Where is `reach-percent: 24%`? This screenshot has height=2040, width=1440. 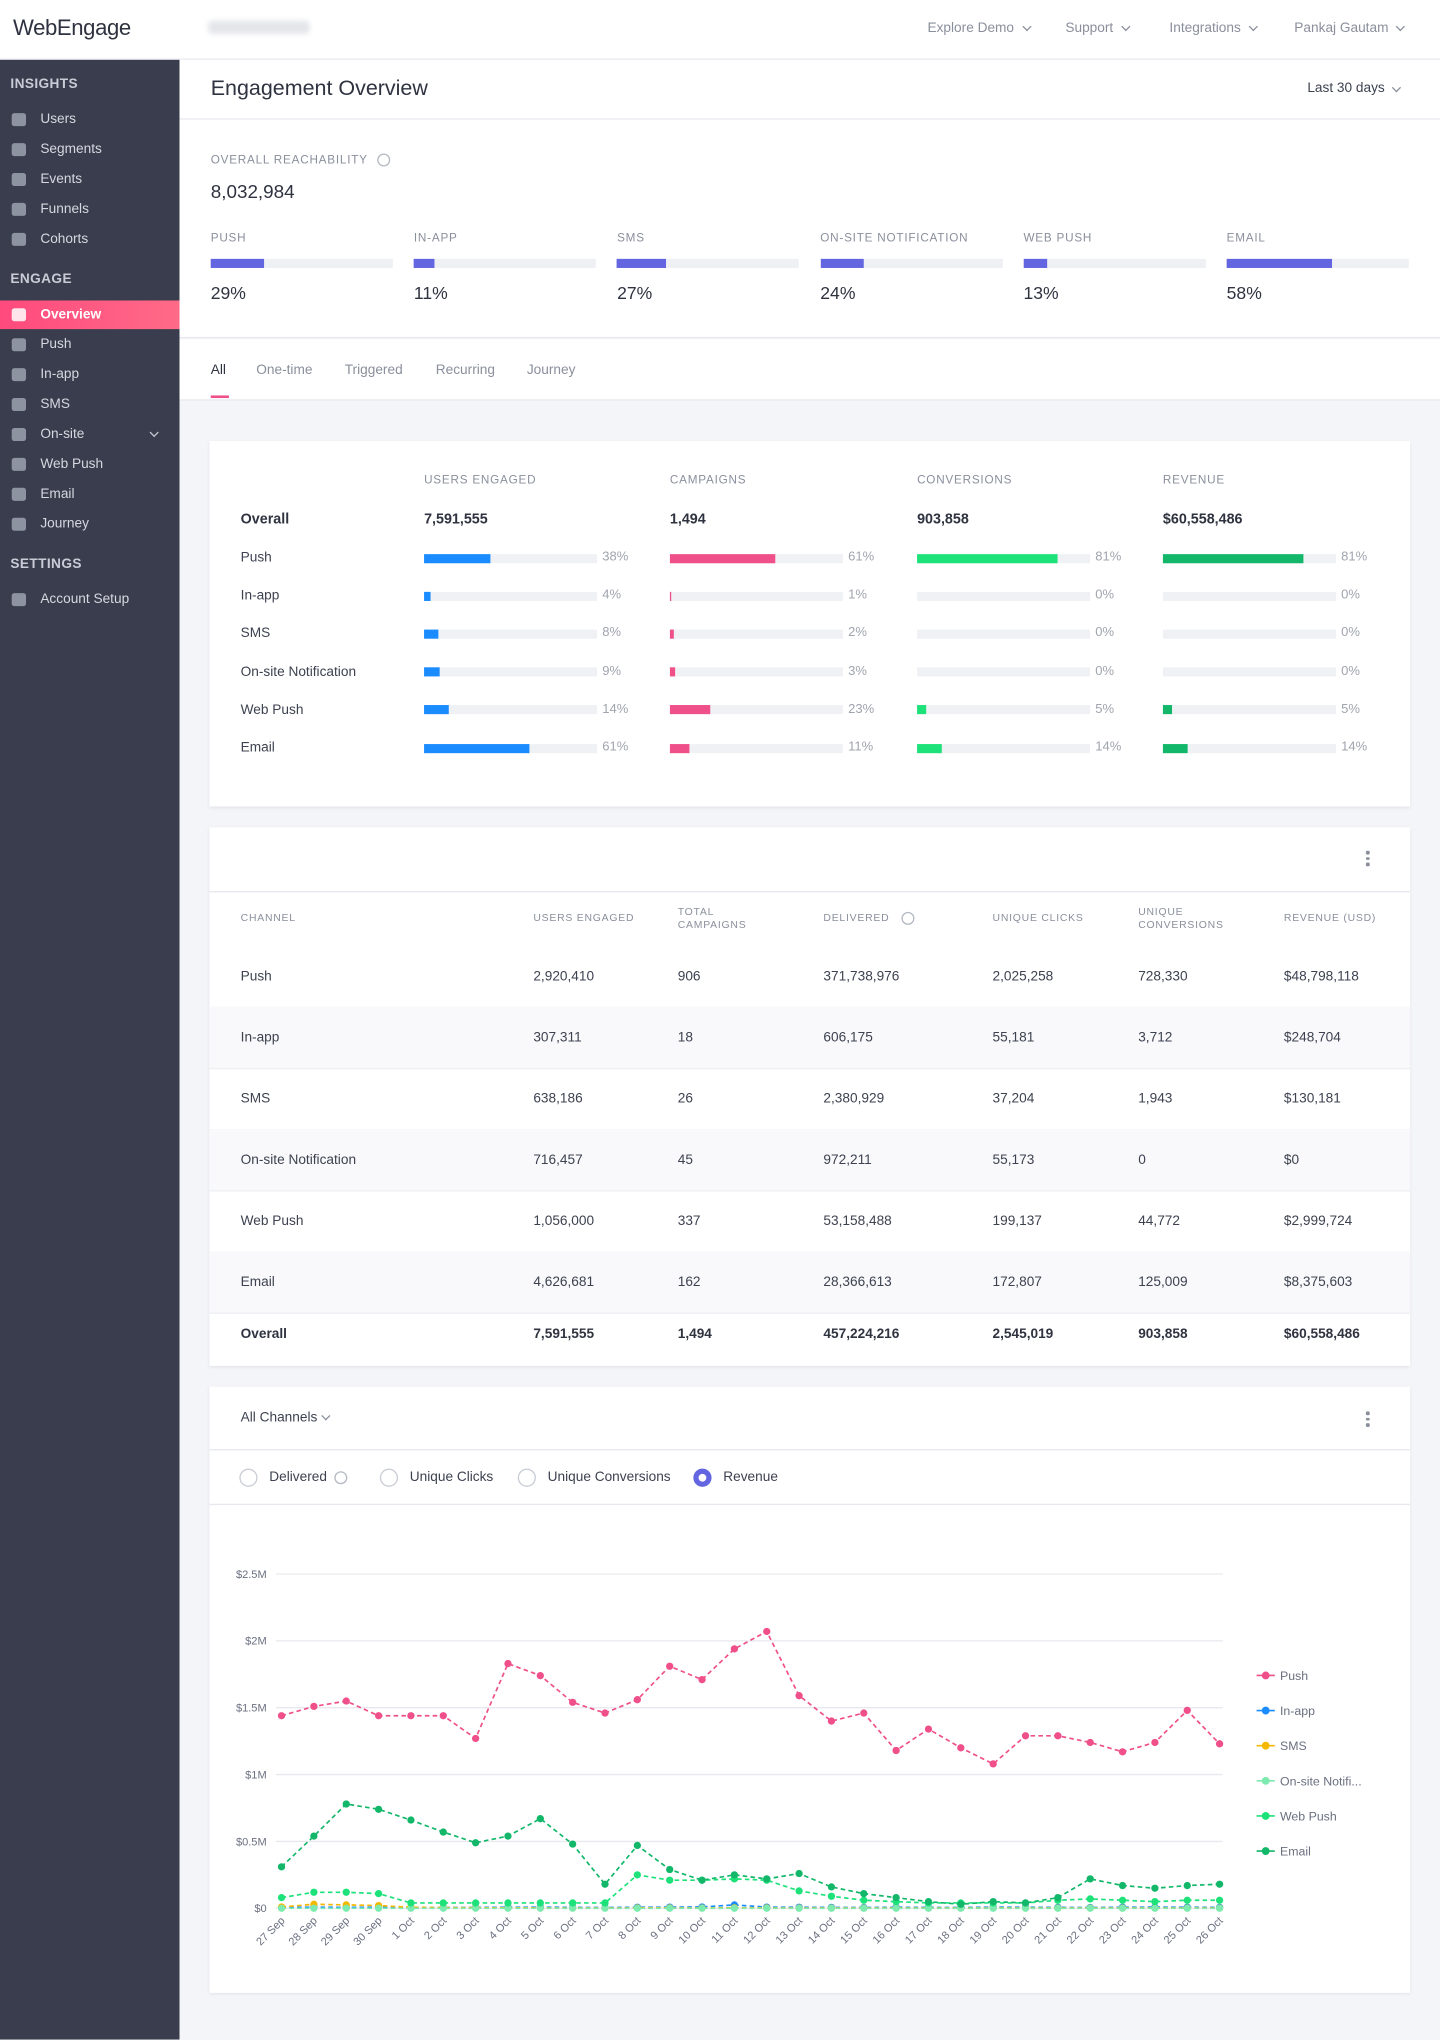 reach-percent: 24% is located at coordinates (838, 293).